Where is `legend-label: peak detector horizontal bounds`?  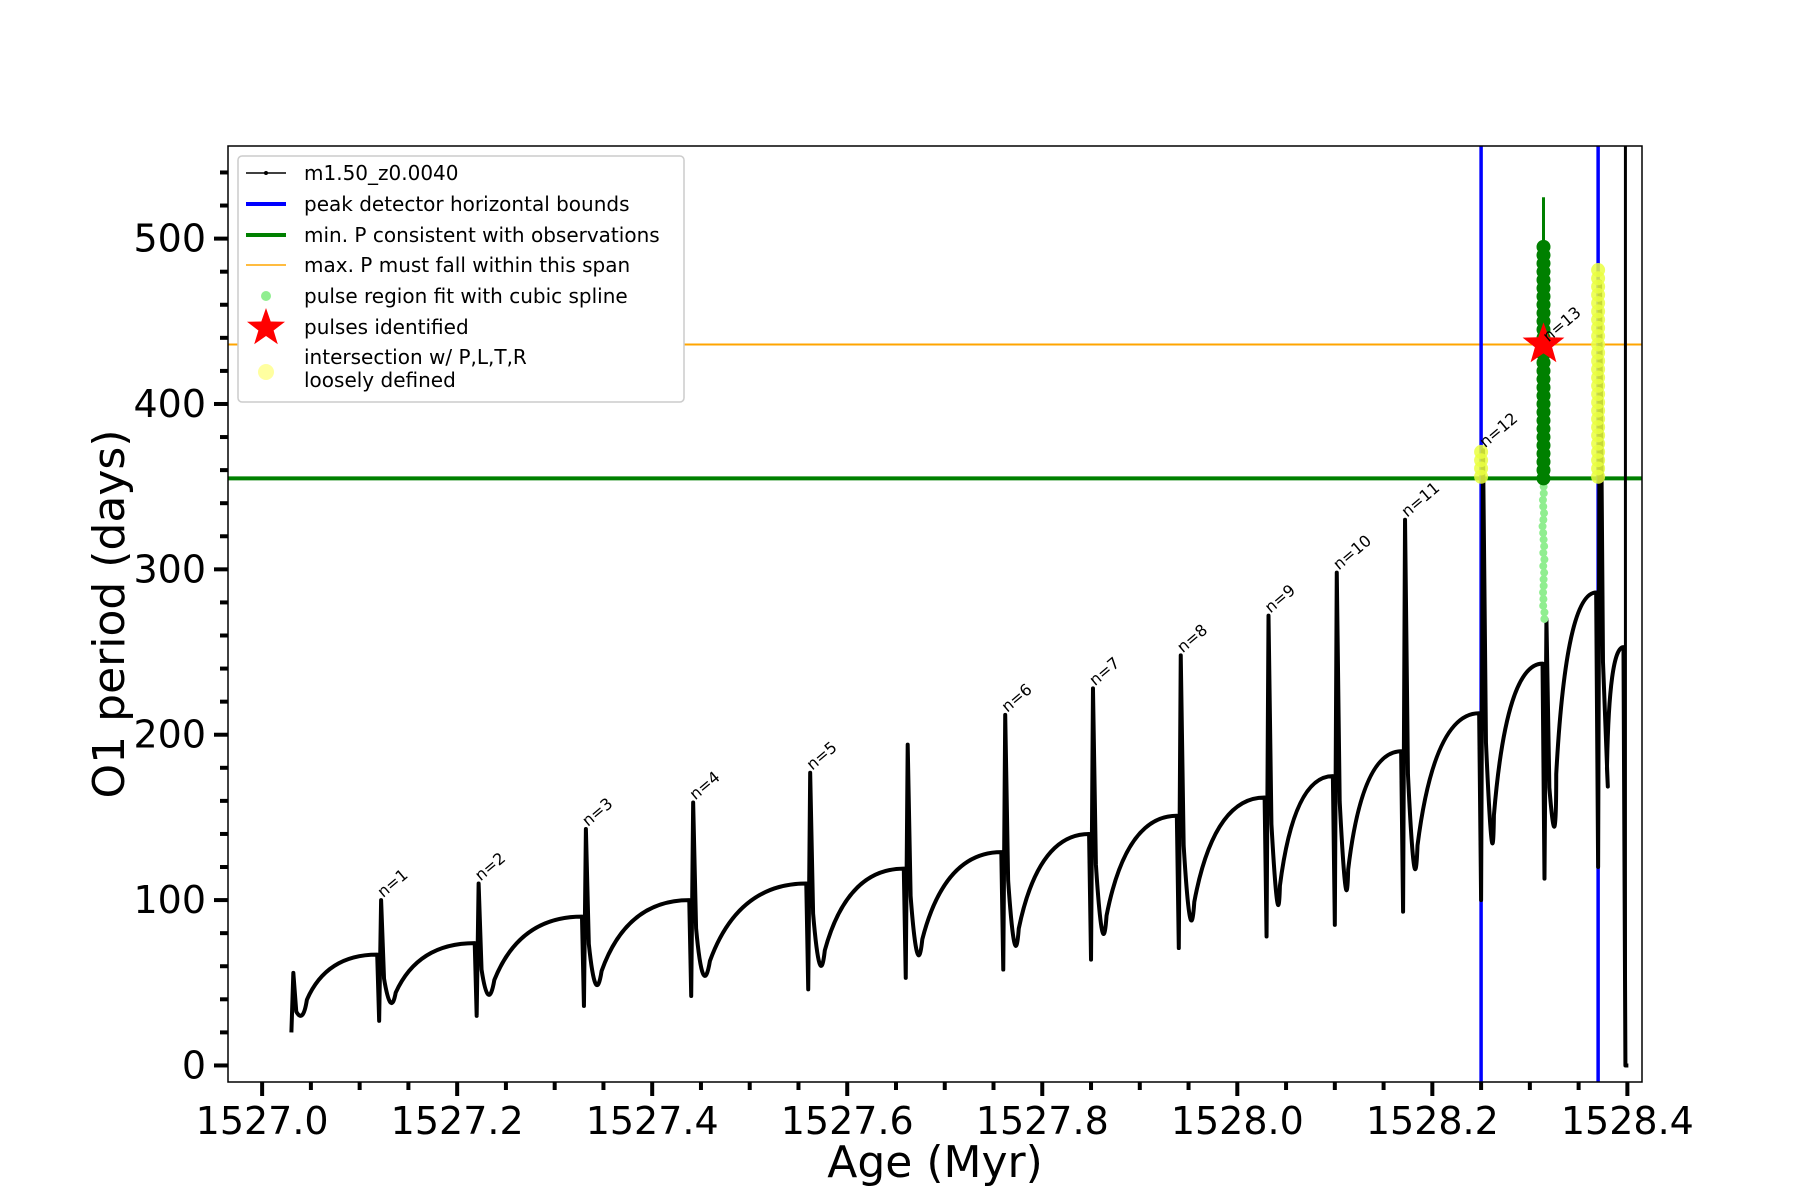
legend-label: peak detector horizontal bounds is located at coordinates (467, 204).